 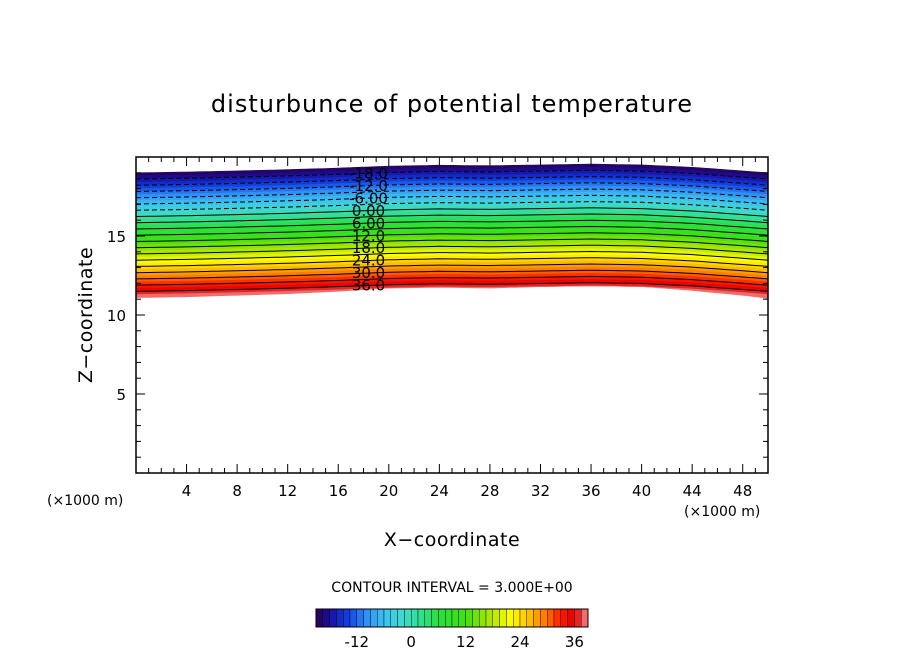 What do you see at coordinates (388, 491) in the screenshot?
I see `x-tick-label: 20` at bounding box center [388, 491].